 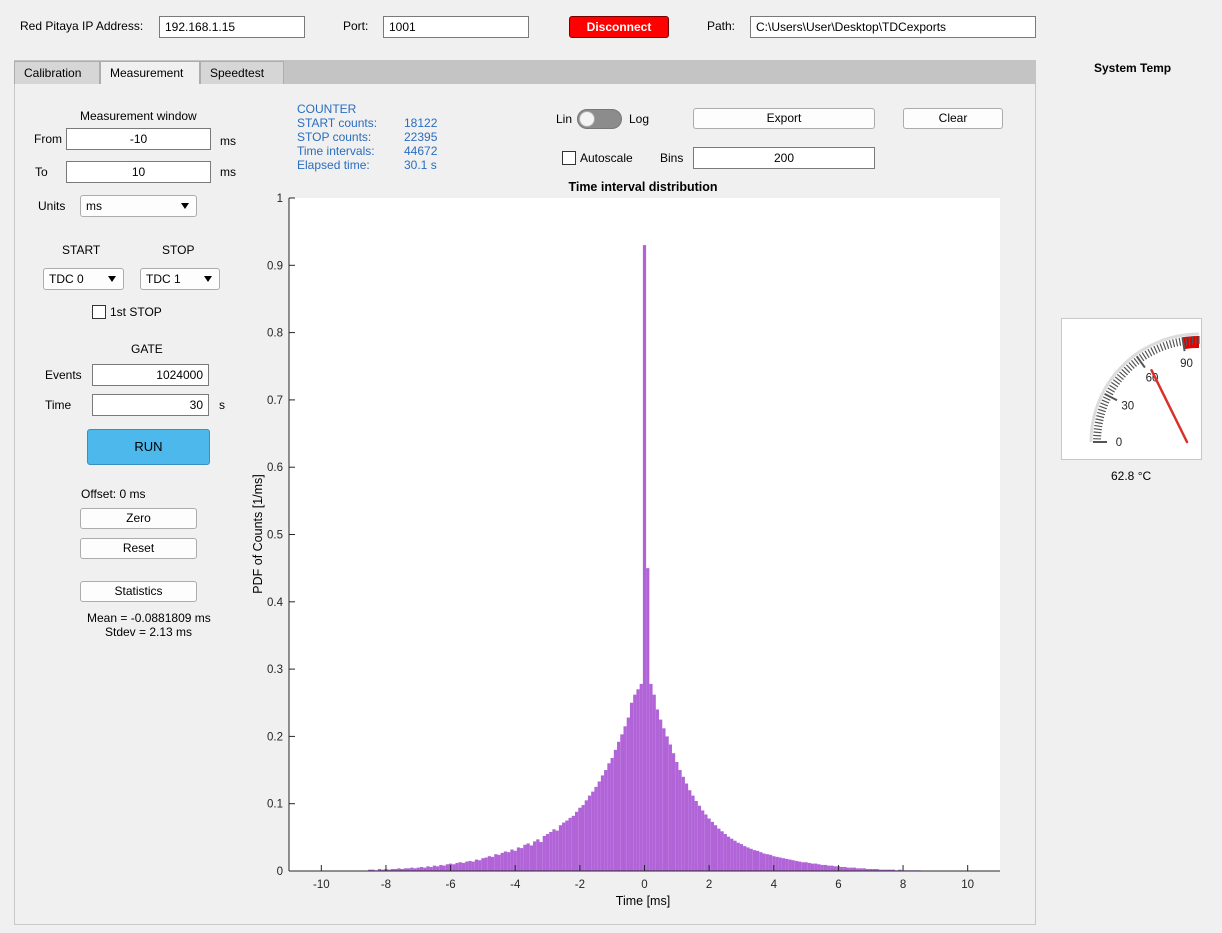 I want to click on reset-button: Reset, so click(x=138, y=548).